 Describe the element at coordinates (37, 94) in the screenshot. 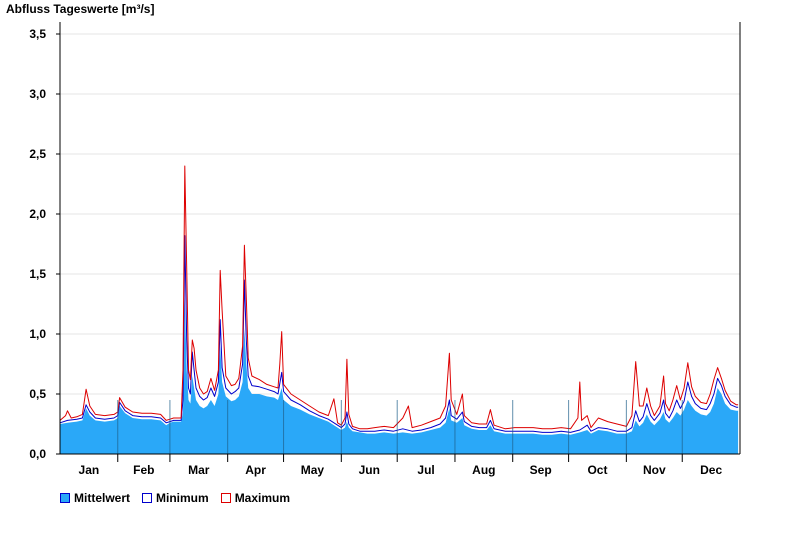

I see `y-tick-label: 3,0` at that location.